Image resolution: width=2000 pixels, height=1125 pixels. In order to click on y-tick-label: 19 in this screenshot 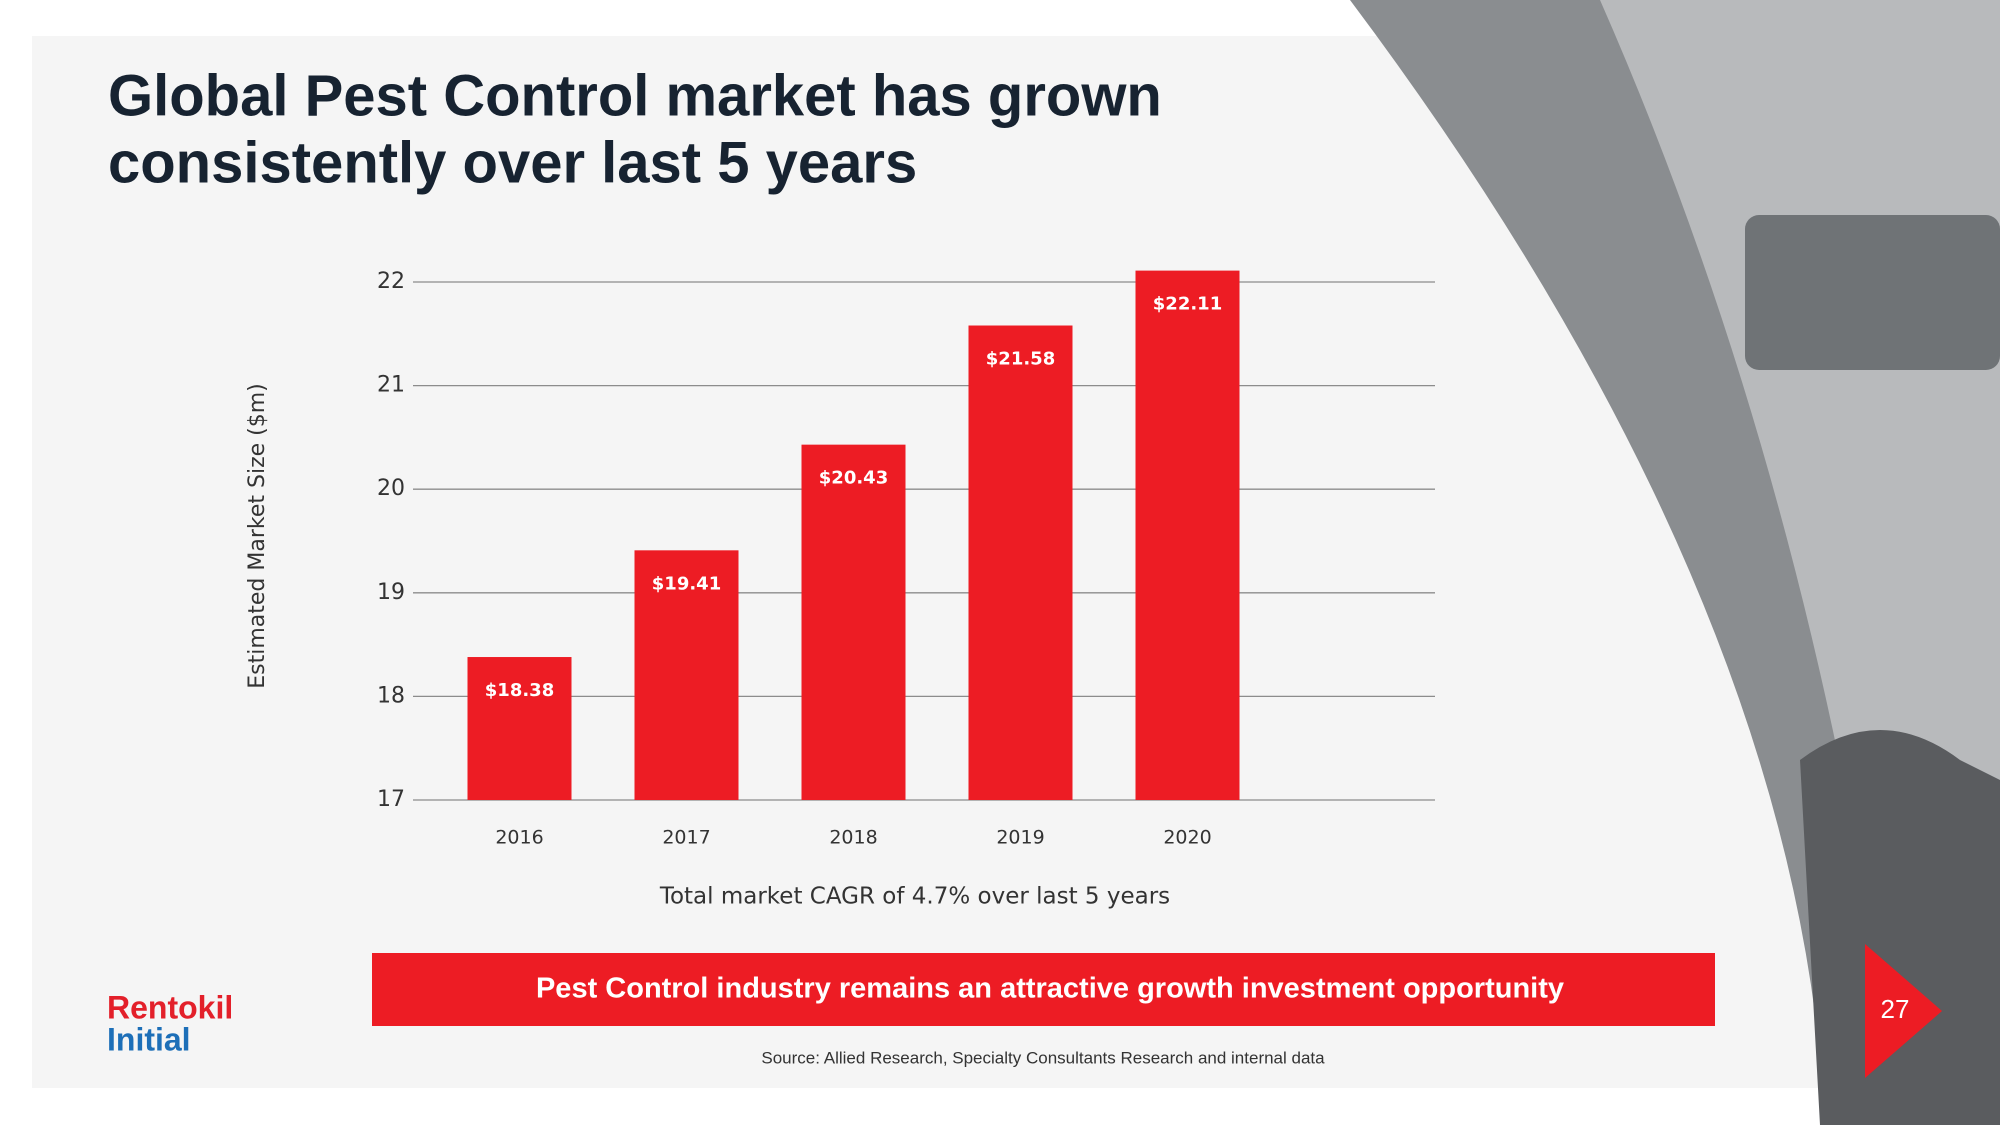, I will do `click(391, 592)`.